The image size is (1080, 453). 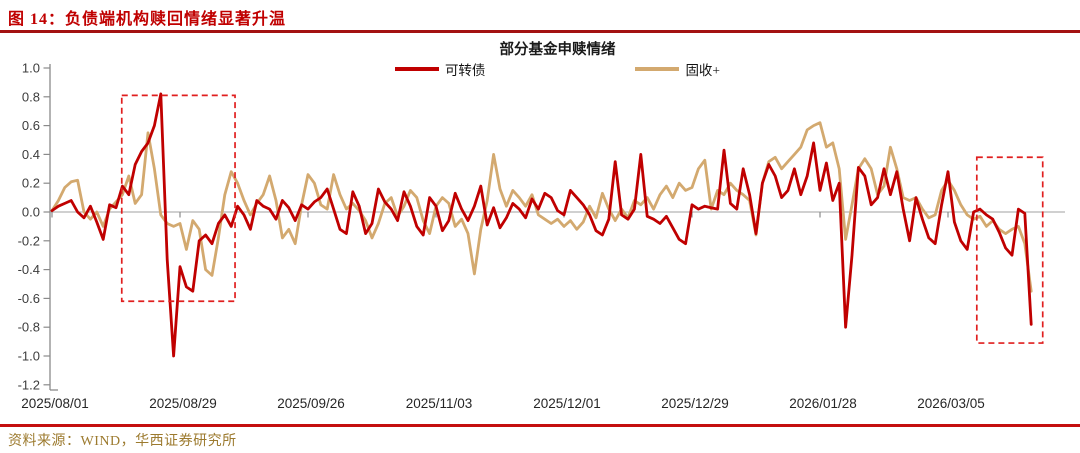 What do you see at coordinates (29, 269) in the screenshot?
I see `y-axis-label: -0.4` at bounding box center [29, 269].